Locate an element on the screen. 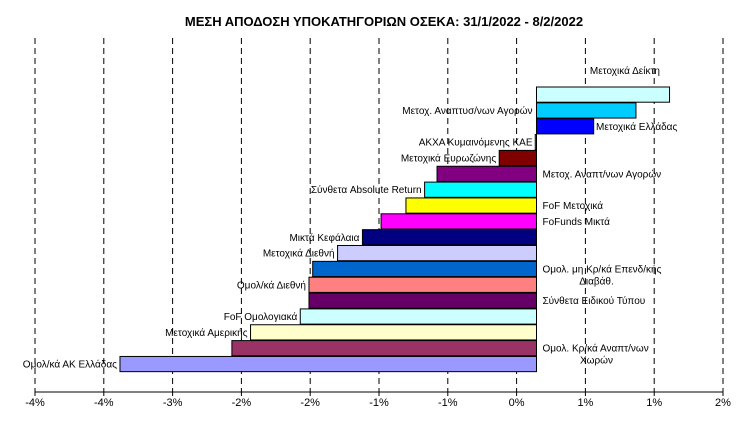 This screenshot has height=421, width=750. category-label: Ομολ. Κρ/κά Αναπτ/νων Χωρών is located at coordinates (596, 355).